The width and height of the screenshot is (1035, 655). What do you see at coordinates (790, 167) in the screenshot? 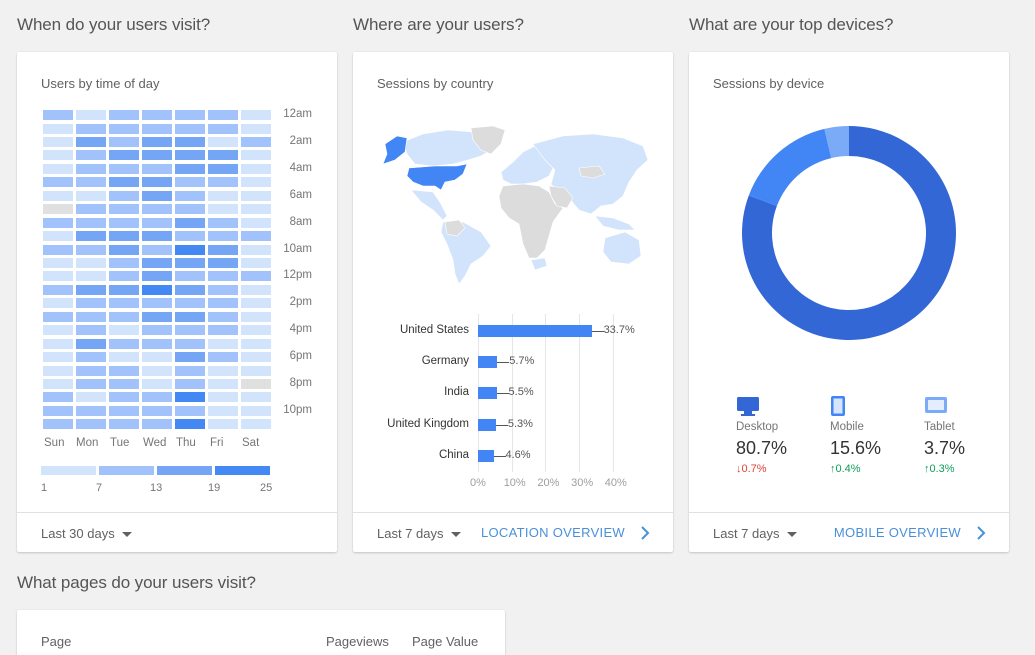
I see `donut-slice-mobile` at bounding box center [790, 167].